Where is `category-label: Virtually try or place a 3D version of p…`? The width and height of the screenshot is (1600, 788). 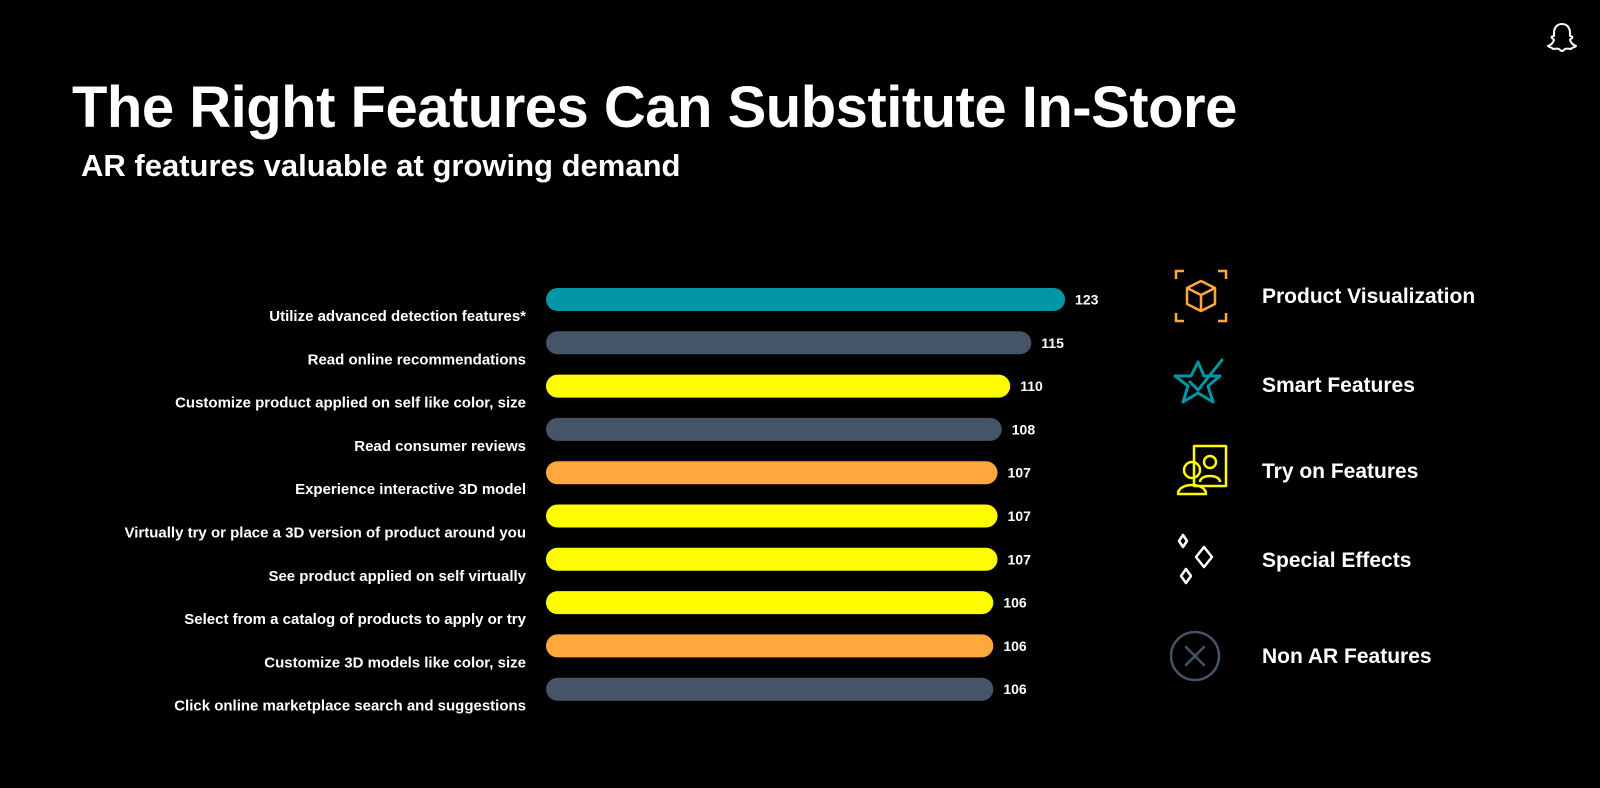 category-label: Virtually try or place a 3D version of p… is located at coordinates (325, 533).